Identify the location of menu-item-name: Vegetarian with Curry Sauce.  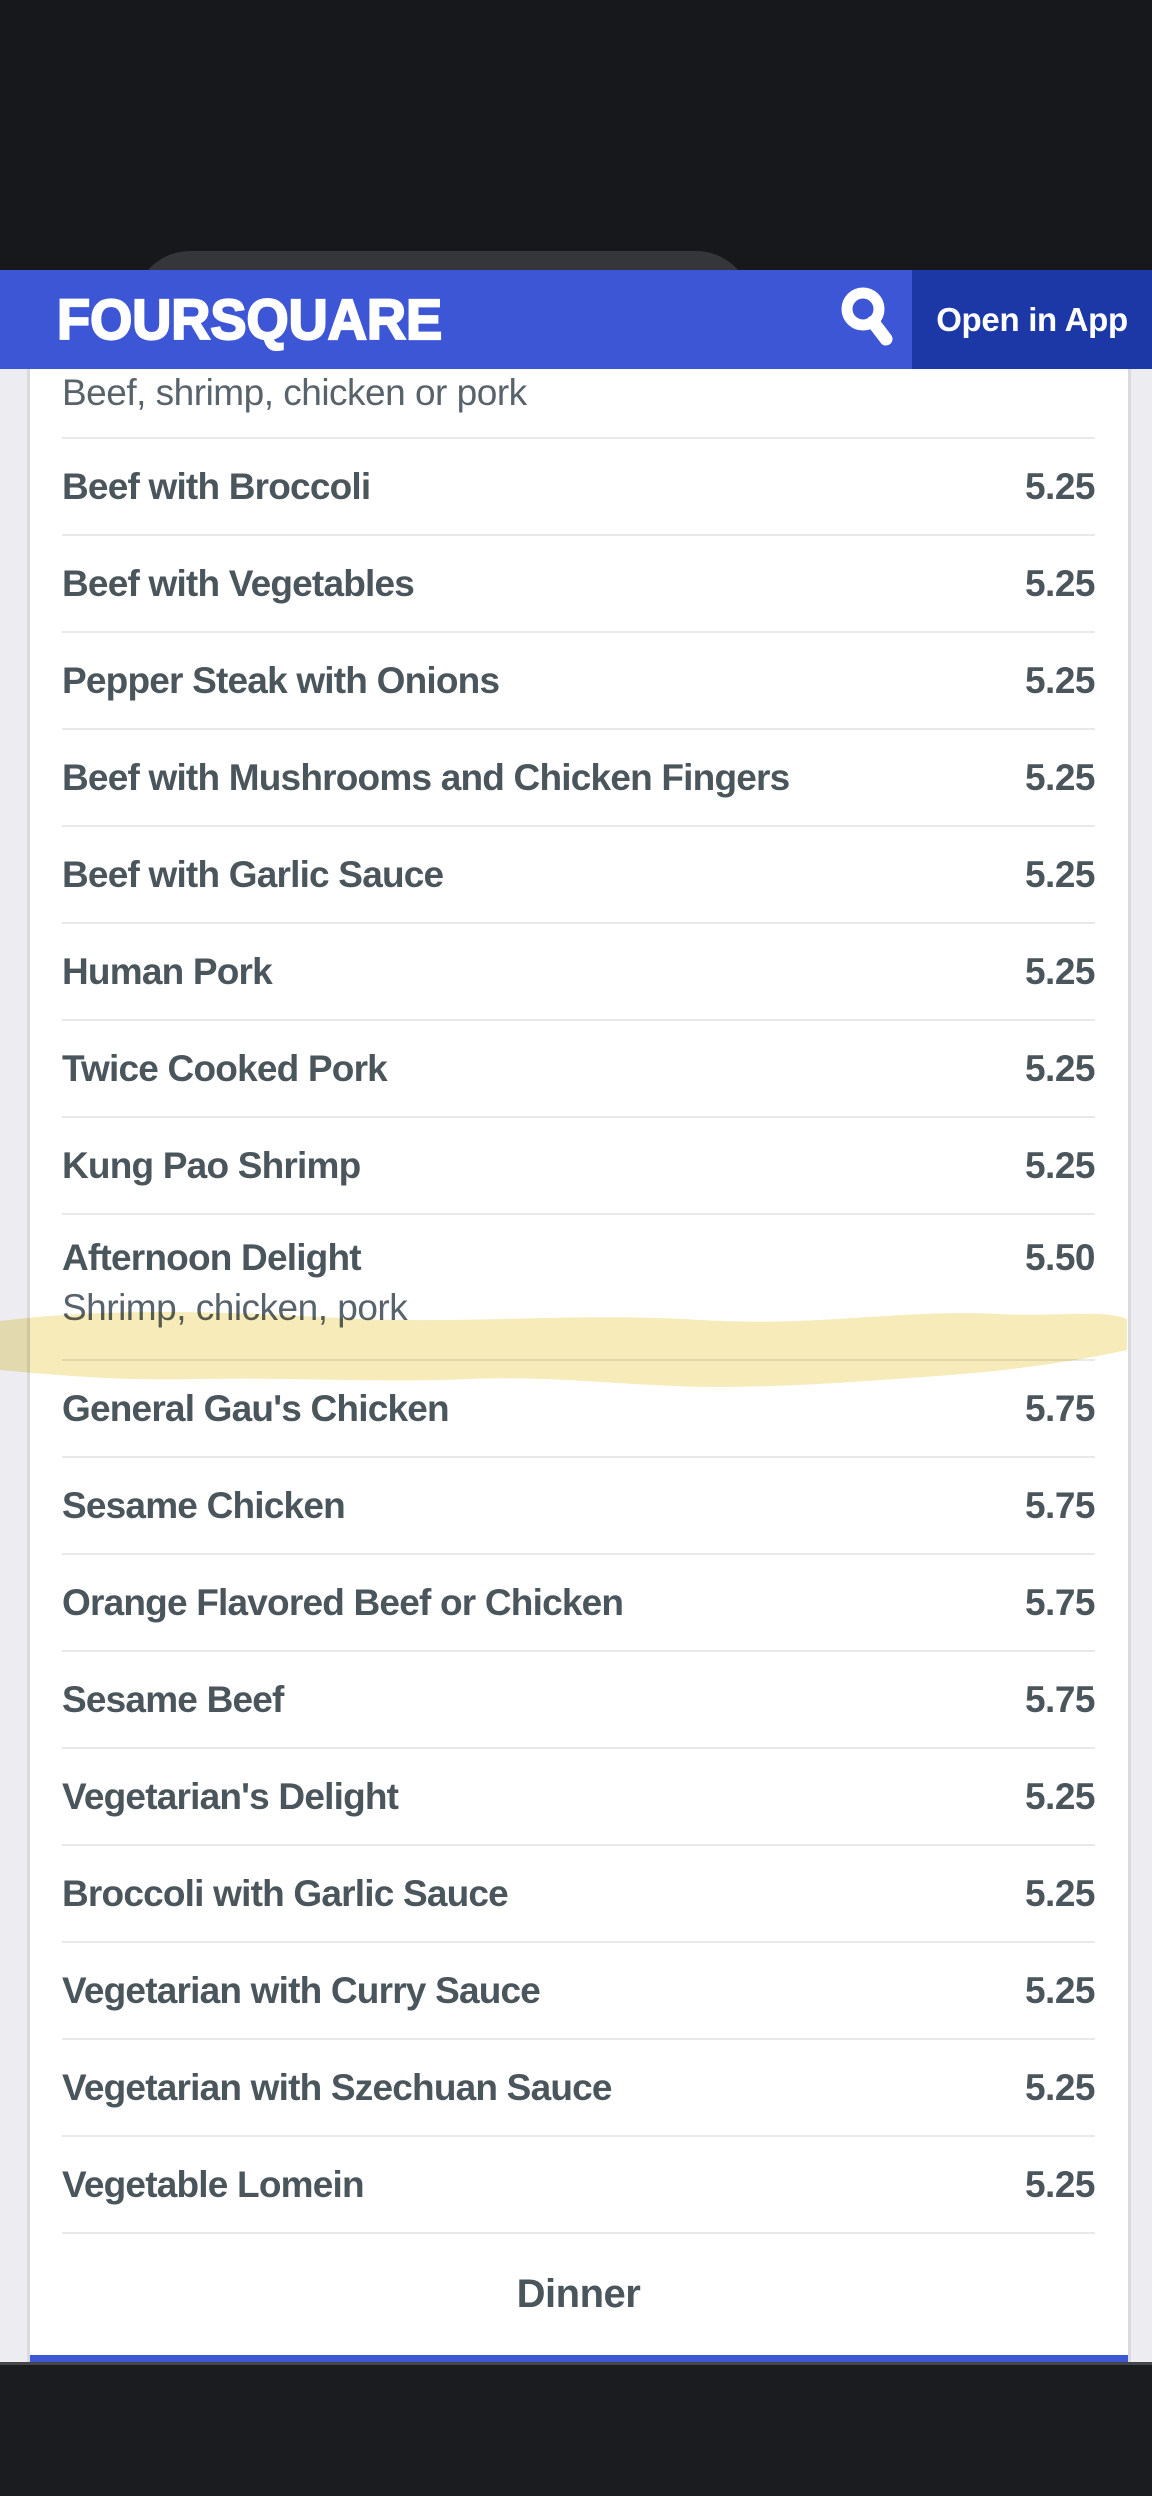
(301, 1990).